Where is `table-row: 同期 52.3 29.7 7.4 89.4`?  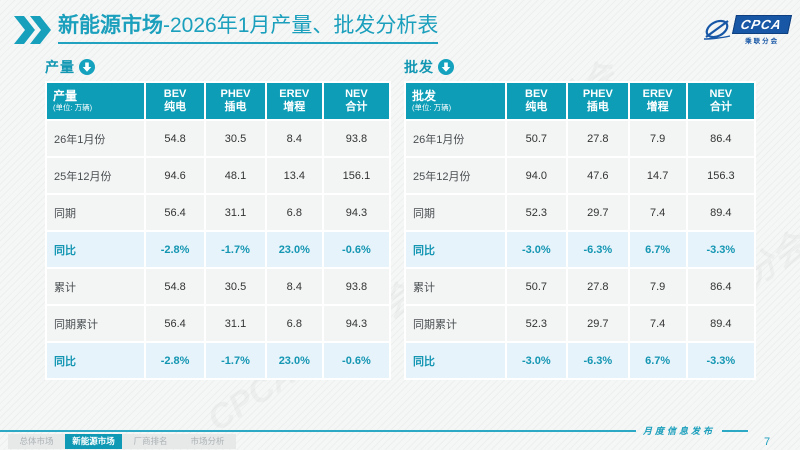
table-row: 同期 52.3 29.7 7.4 89.4 is located at coordinates (580, 212).